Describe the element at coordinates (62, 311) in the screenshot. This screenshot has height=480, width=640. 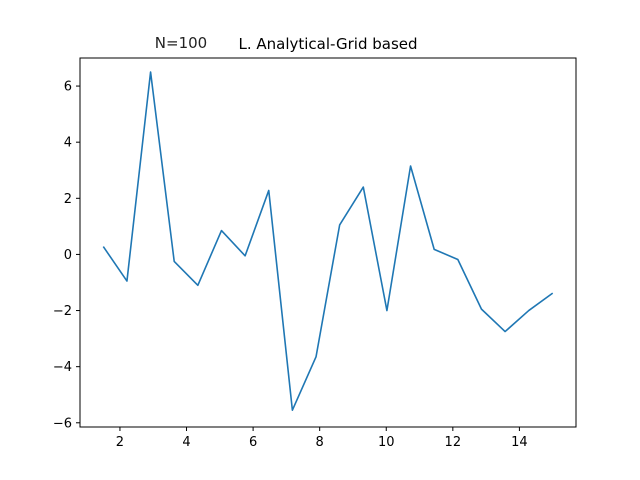
I see `y-tick-label: −2` at that location.